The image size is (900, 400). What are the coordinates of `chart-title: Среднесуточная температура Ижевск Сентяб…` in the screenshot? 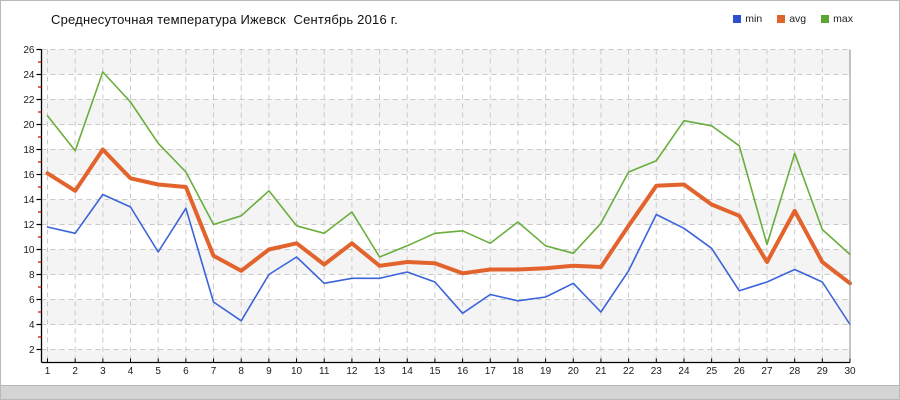 It's located at (224, 19).